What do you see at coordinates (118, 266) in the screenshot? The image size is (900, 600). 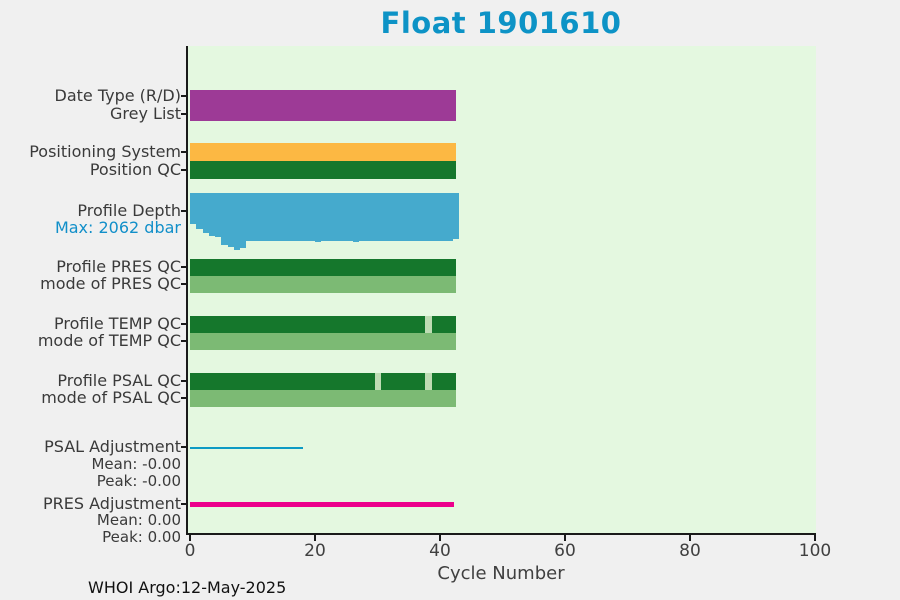 I see `y-label-main: Profile PRES QC` at bounding box center [118, 266].